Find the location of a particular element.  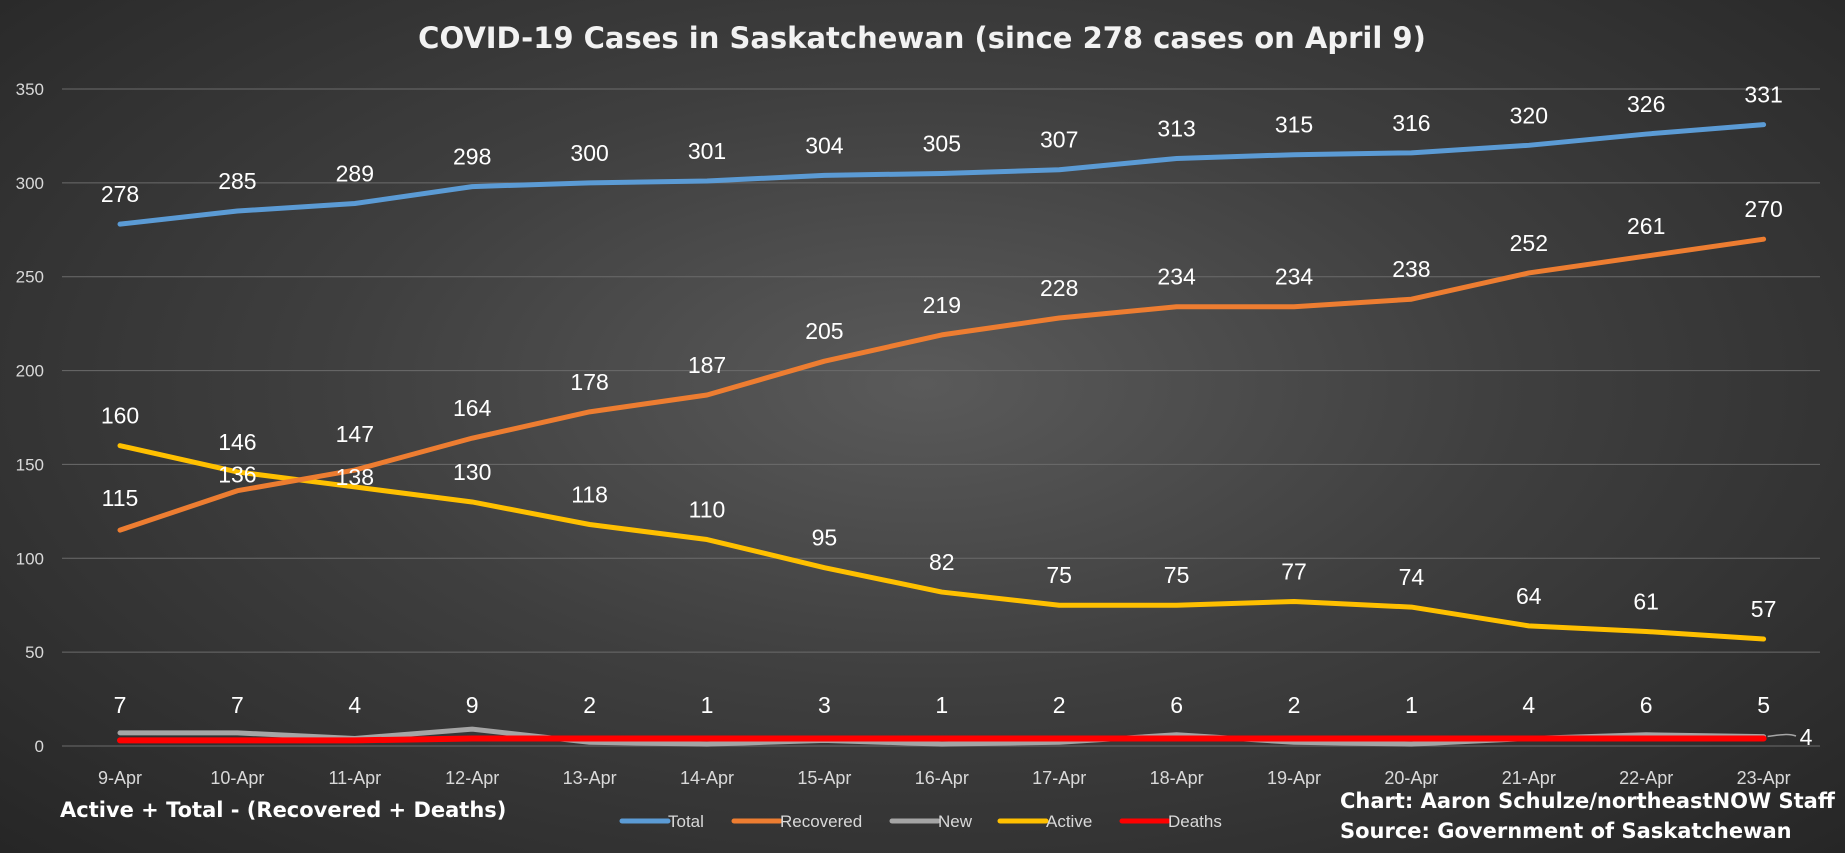

data-label-recovered: 115 is located at coordinates (120, 498).